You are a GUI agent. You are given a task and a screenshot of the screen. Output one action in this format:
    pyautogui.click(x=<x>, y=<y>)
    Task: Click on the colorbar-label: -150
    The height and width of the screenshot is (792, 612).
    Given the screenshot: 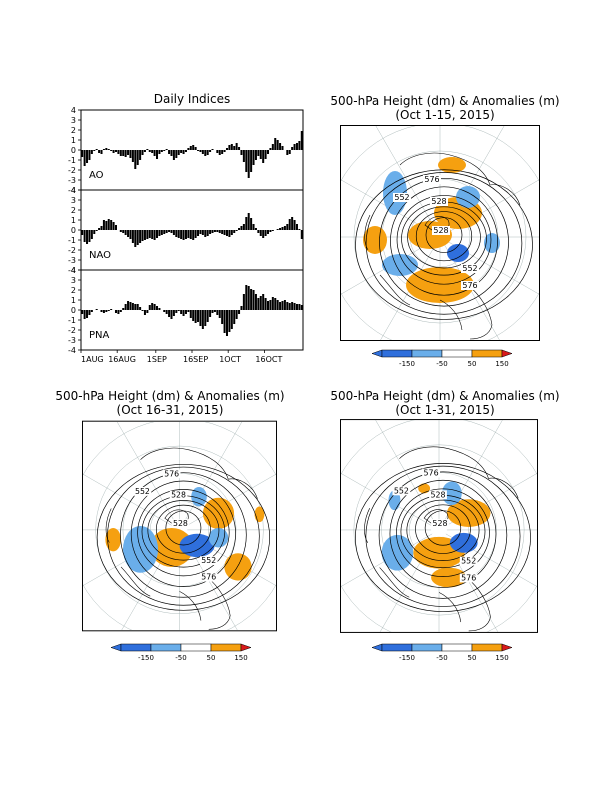 What is the action you would take?
    pyautogui.click(x=146, y=658)
    